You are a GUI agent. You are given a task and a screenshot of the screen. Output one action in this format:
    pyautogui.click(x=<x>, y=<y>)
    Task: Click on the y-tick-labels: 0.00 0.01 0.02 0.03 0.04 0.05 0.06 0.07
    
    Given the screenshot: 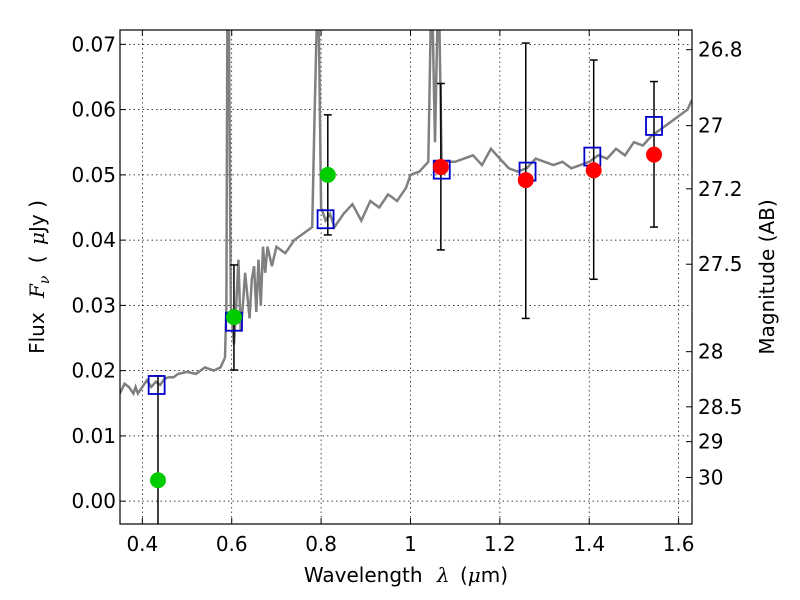 What is the action you would take?
    pyautogui.click(x=93, y=272)
    